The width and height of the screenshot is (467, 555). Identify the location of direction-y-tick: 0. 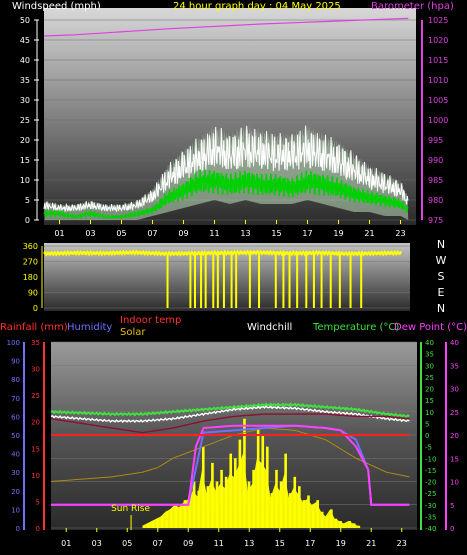
(35, 308).